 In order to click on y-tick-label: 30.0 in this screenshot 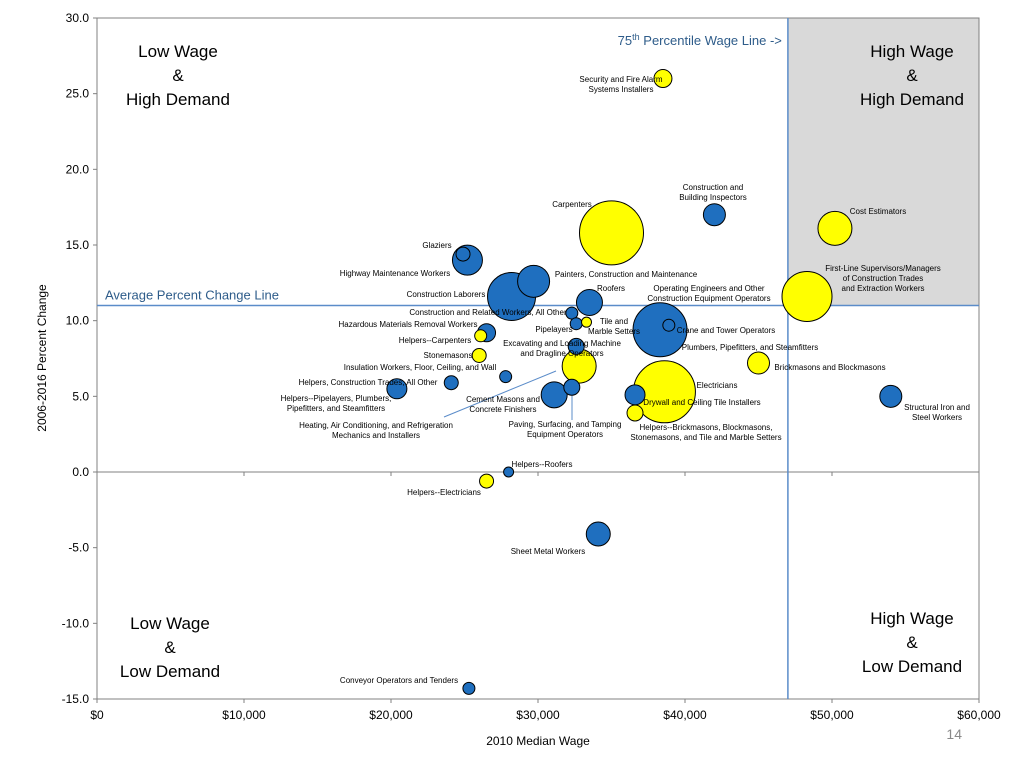, I will do `click(78, 18)`.